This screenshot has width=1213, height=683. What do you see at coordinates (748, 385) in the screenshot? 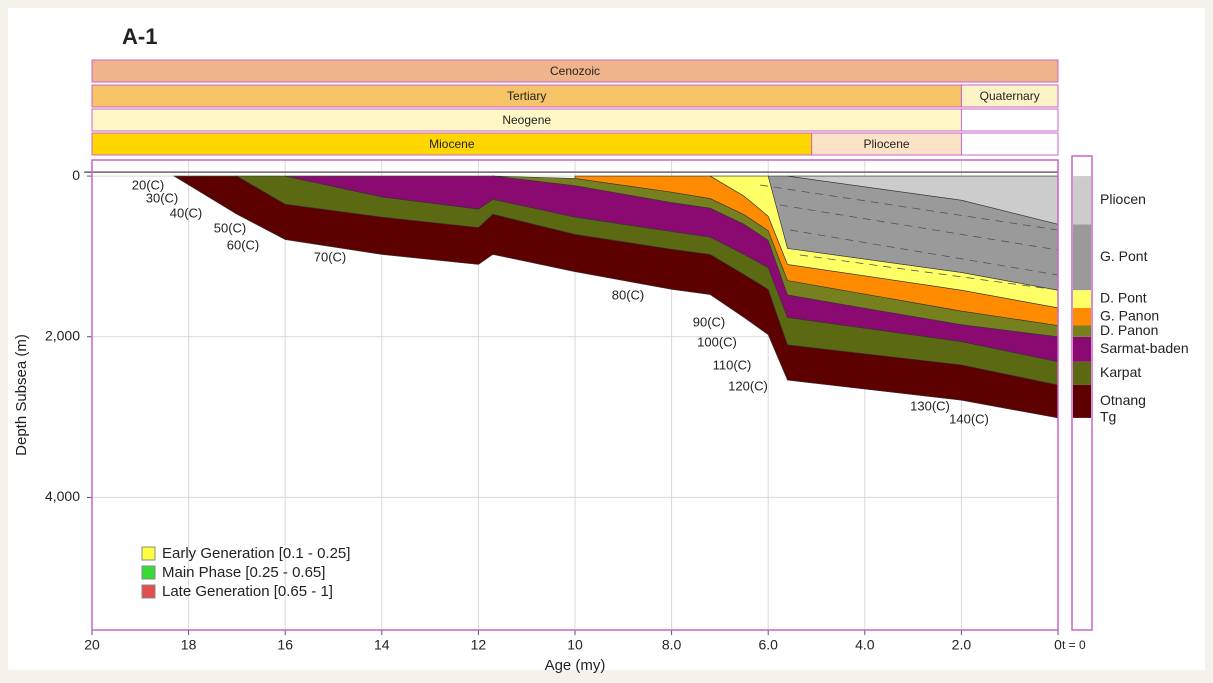
I see `isotherm-label: 120(C)` at bounding box center [748, 385].